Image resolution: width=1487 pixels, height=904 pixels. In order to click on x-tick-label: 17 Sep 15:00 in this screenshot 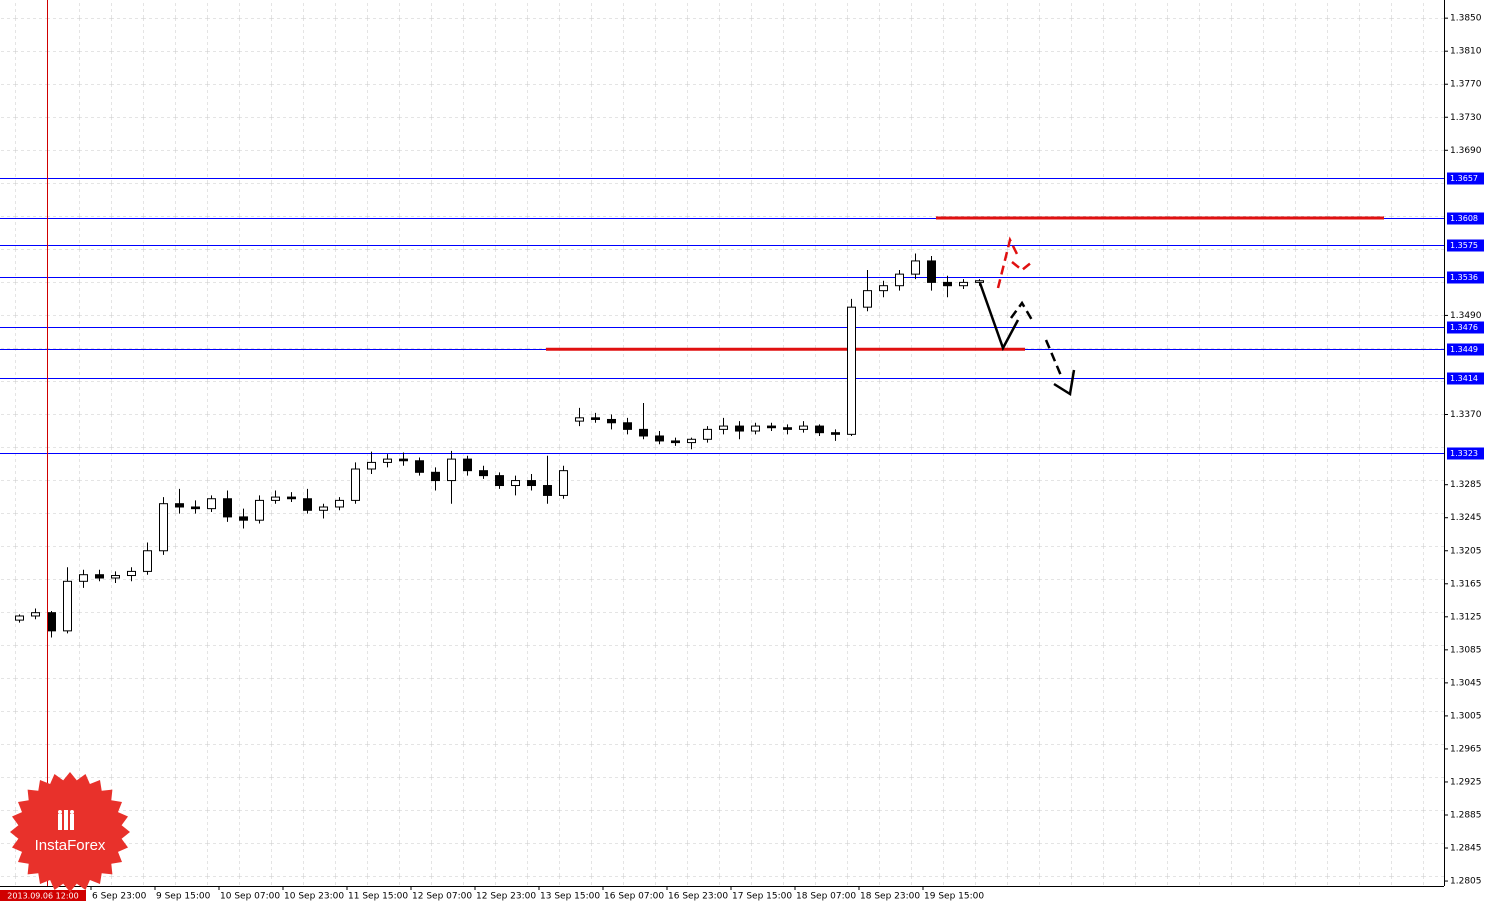, I will do `click(762, 897)`.